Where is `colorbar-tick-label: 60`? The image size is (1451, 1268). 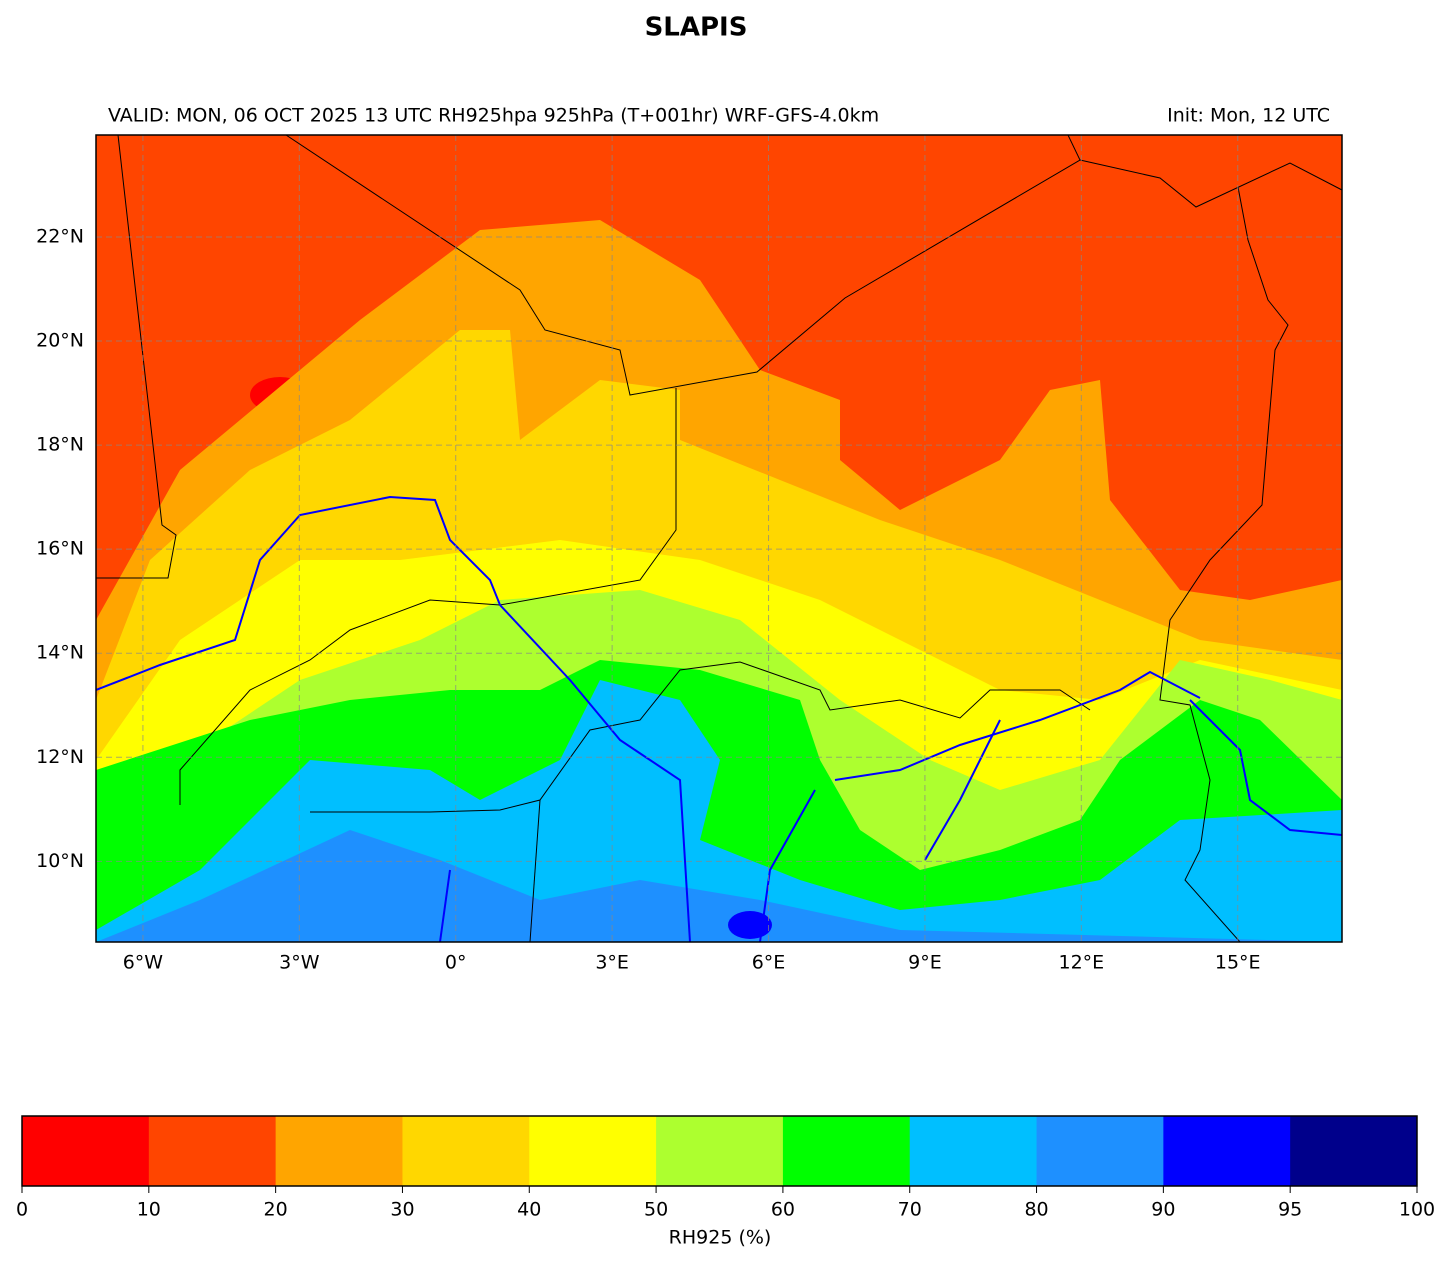
colorbar-tick-label: 60 is located at coordinates (783, 1210).